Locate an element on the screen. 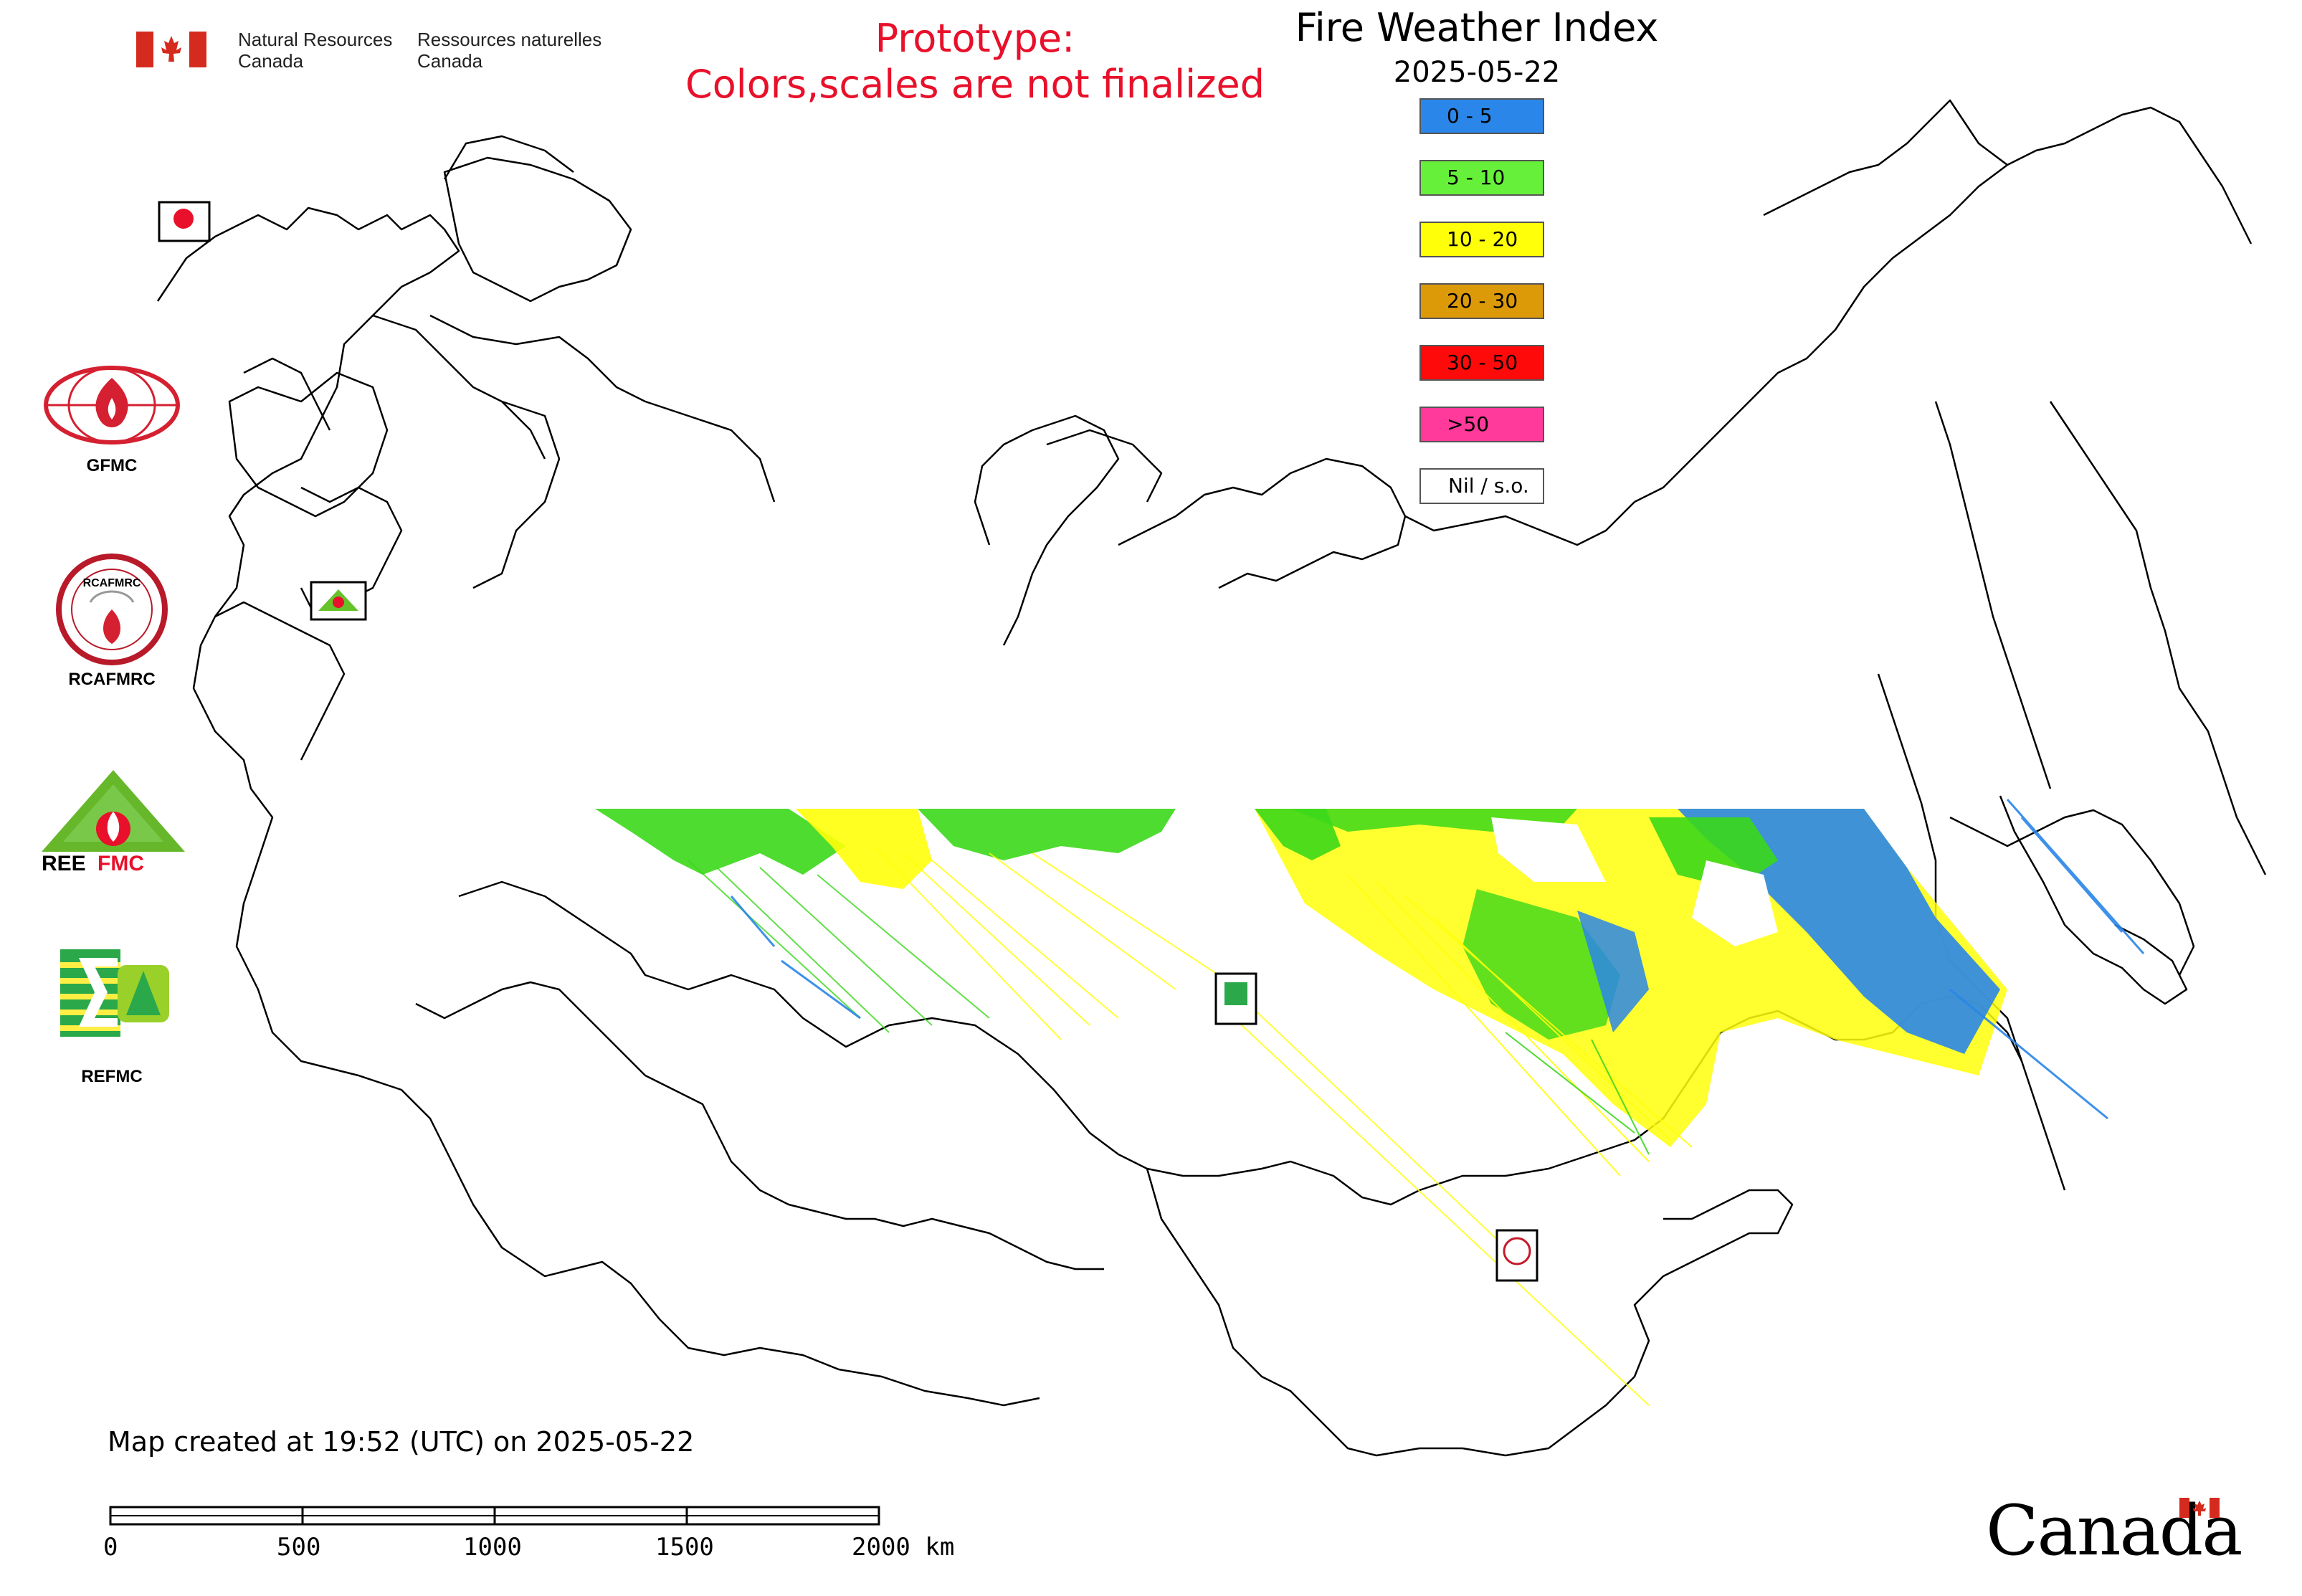 This screenshot has height=1596, width=2302. rcafmrc-logo-icon: RCAFMRC is located at coordinates (112, 609).